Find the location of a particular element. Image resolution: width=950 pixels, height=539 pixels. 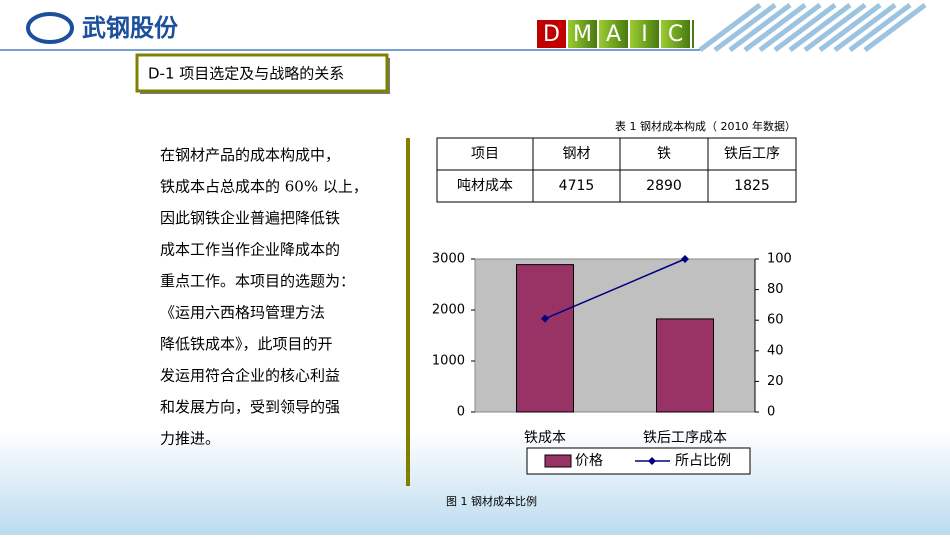

x-tick-label: 铁后工序成本 is located at coordinates (685, 438).